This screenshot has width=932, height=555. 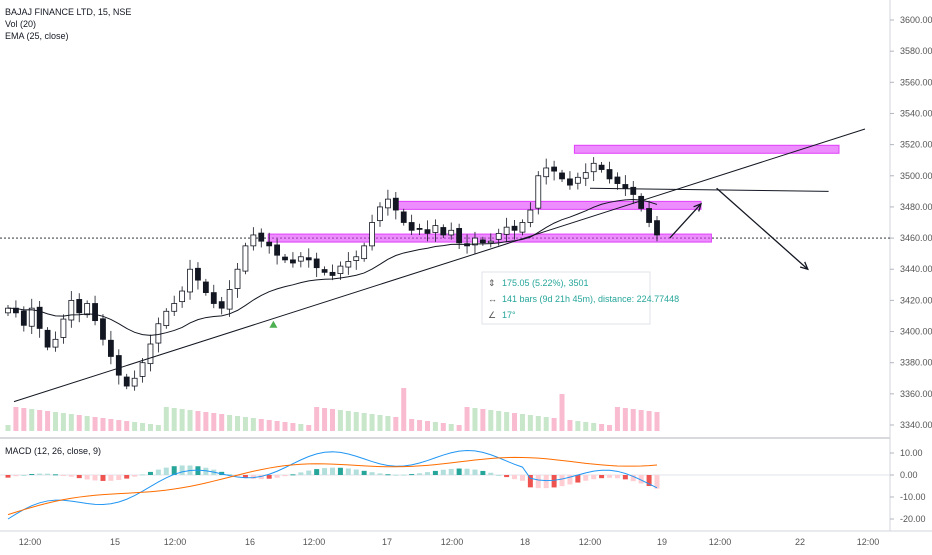 What do you see at coordinates (273, 324) in the screenshot?
I see `signal-marker` at bounding box center [273, 324].